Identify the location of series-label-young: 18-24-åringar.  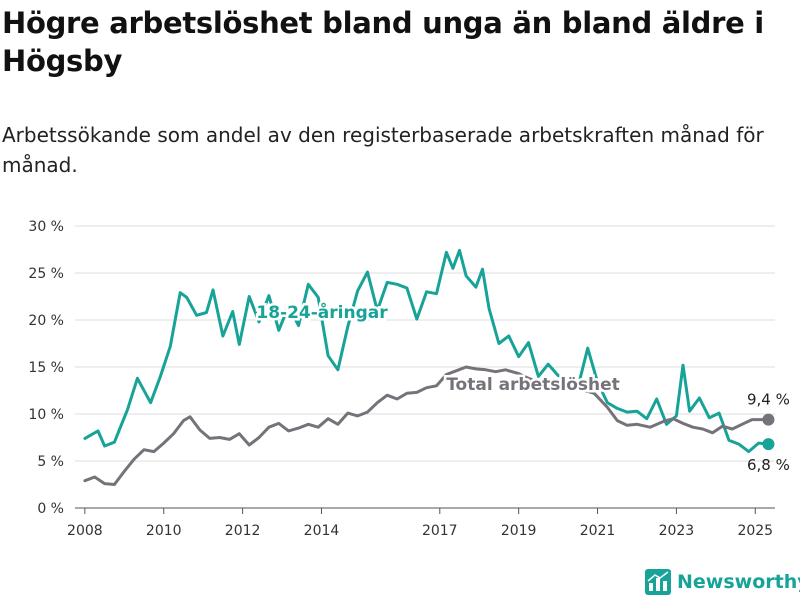
(322, 312).